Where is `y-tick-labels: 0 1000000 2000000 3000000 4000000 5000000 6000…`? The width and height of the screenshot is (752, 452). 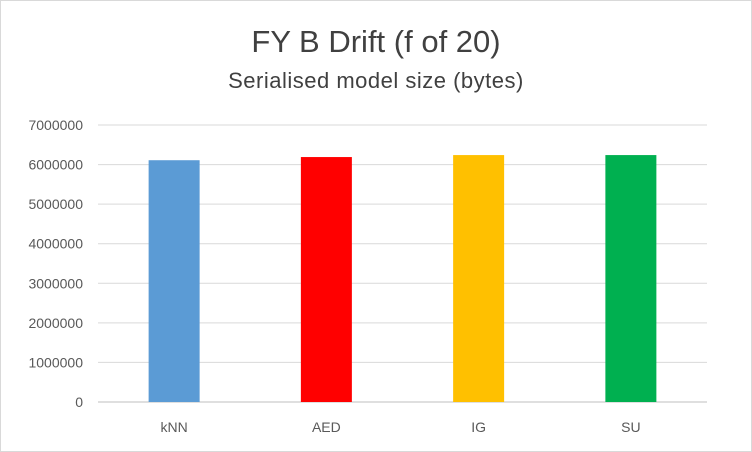 y-tick-labels: 0 1000000 2000000 3000000 4000000 5000000 6000… is located at coordinates (55, 263).